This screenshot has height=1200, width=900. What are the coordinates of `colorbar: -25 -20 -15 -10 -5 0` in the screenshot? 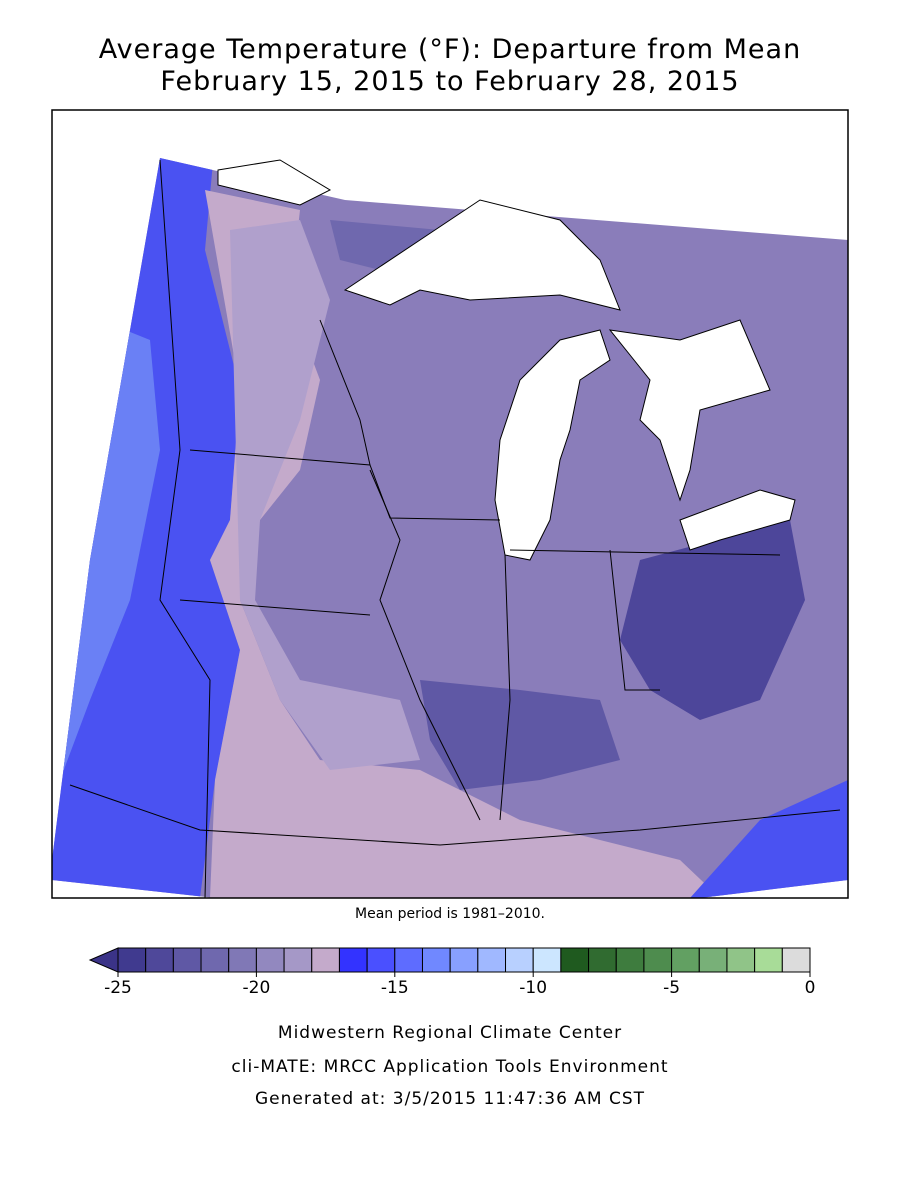 It's located at (452, 972).